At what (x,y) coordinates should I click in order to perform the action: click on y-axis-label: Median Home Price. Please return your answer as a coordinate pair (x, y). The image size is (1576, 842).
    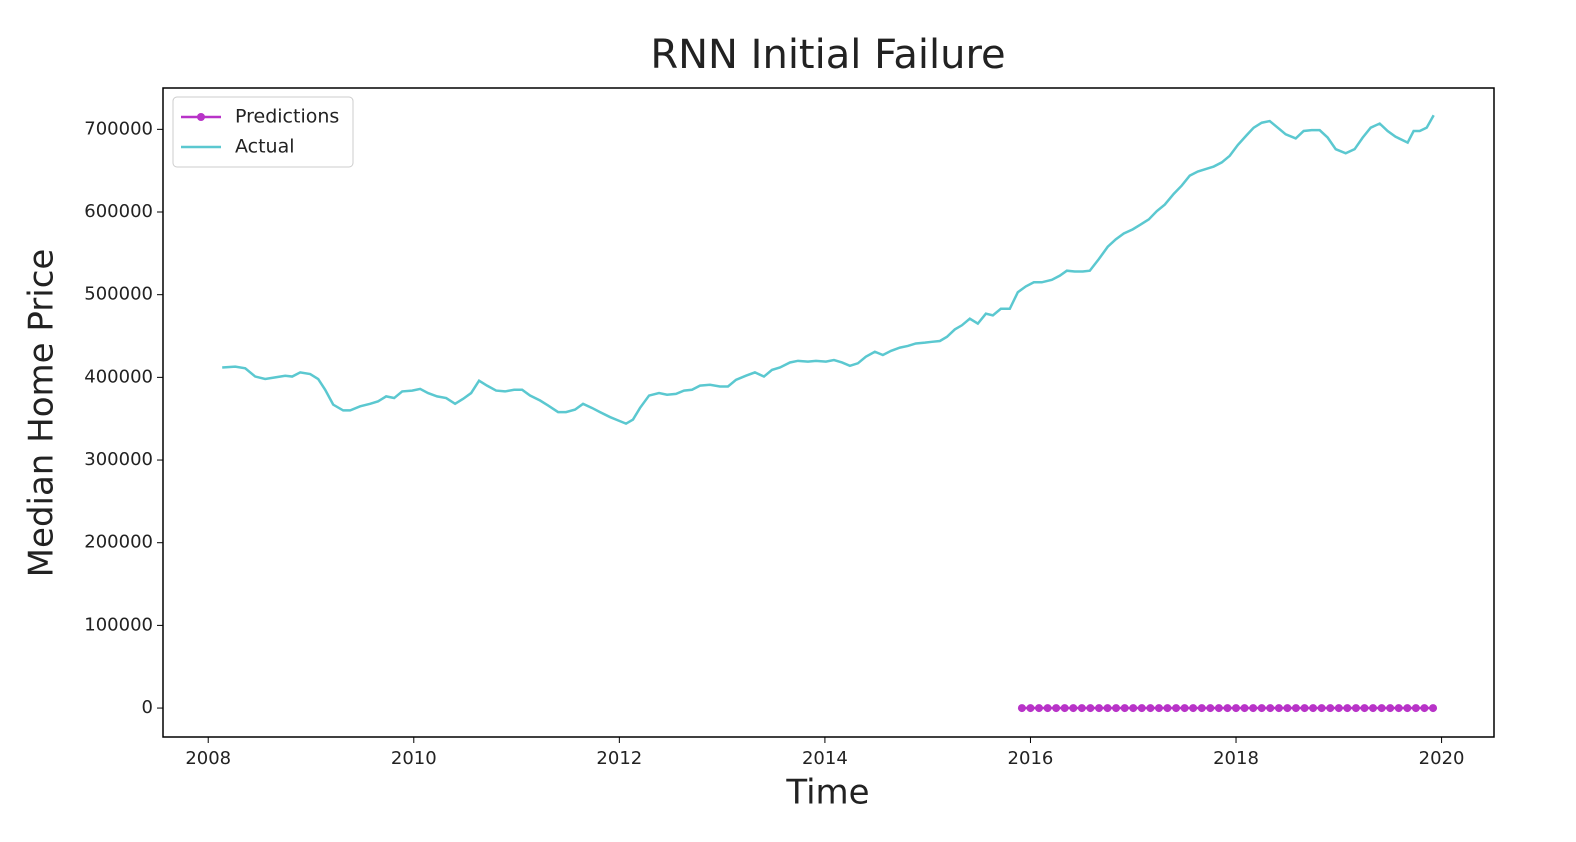
    Looking at the image, I should click on (42, 413).